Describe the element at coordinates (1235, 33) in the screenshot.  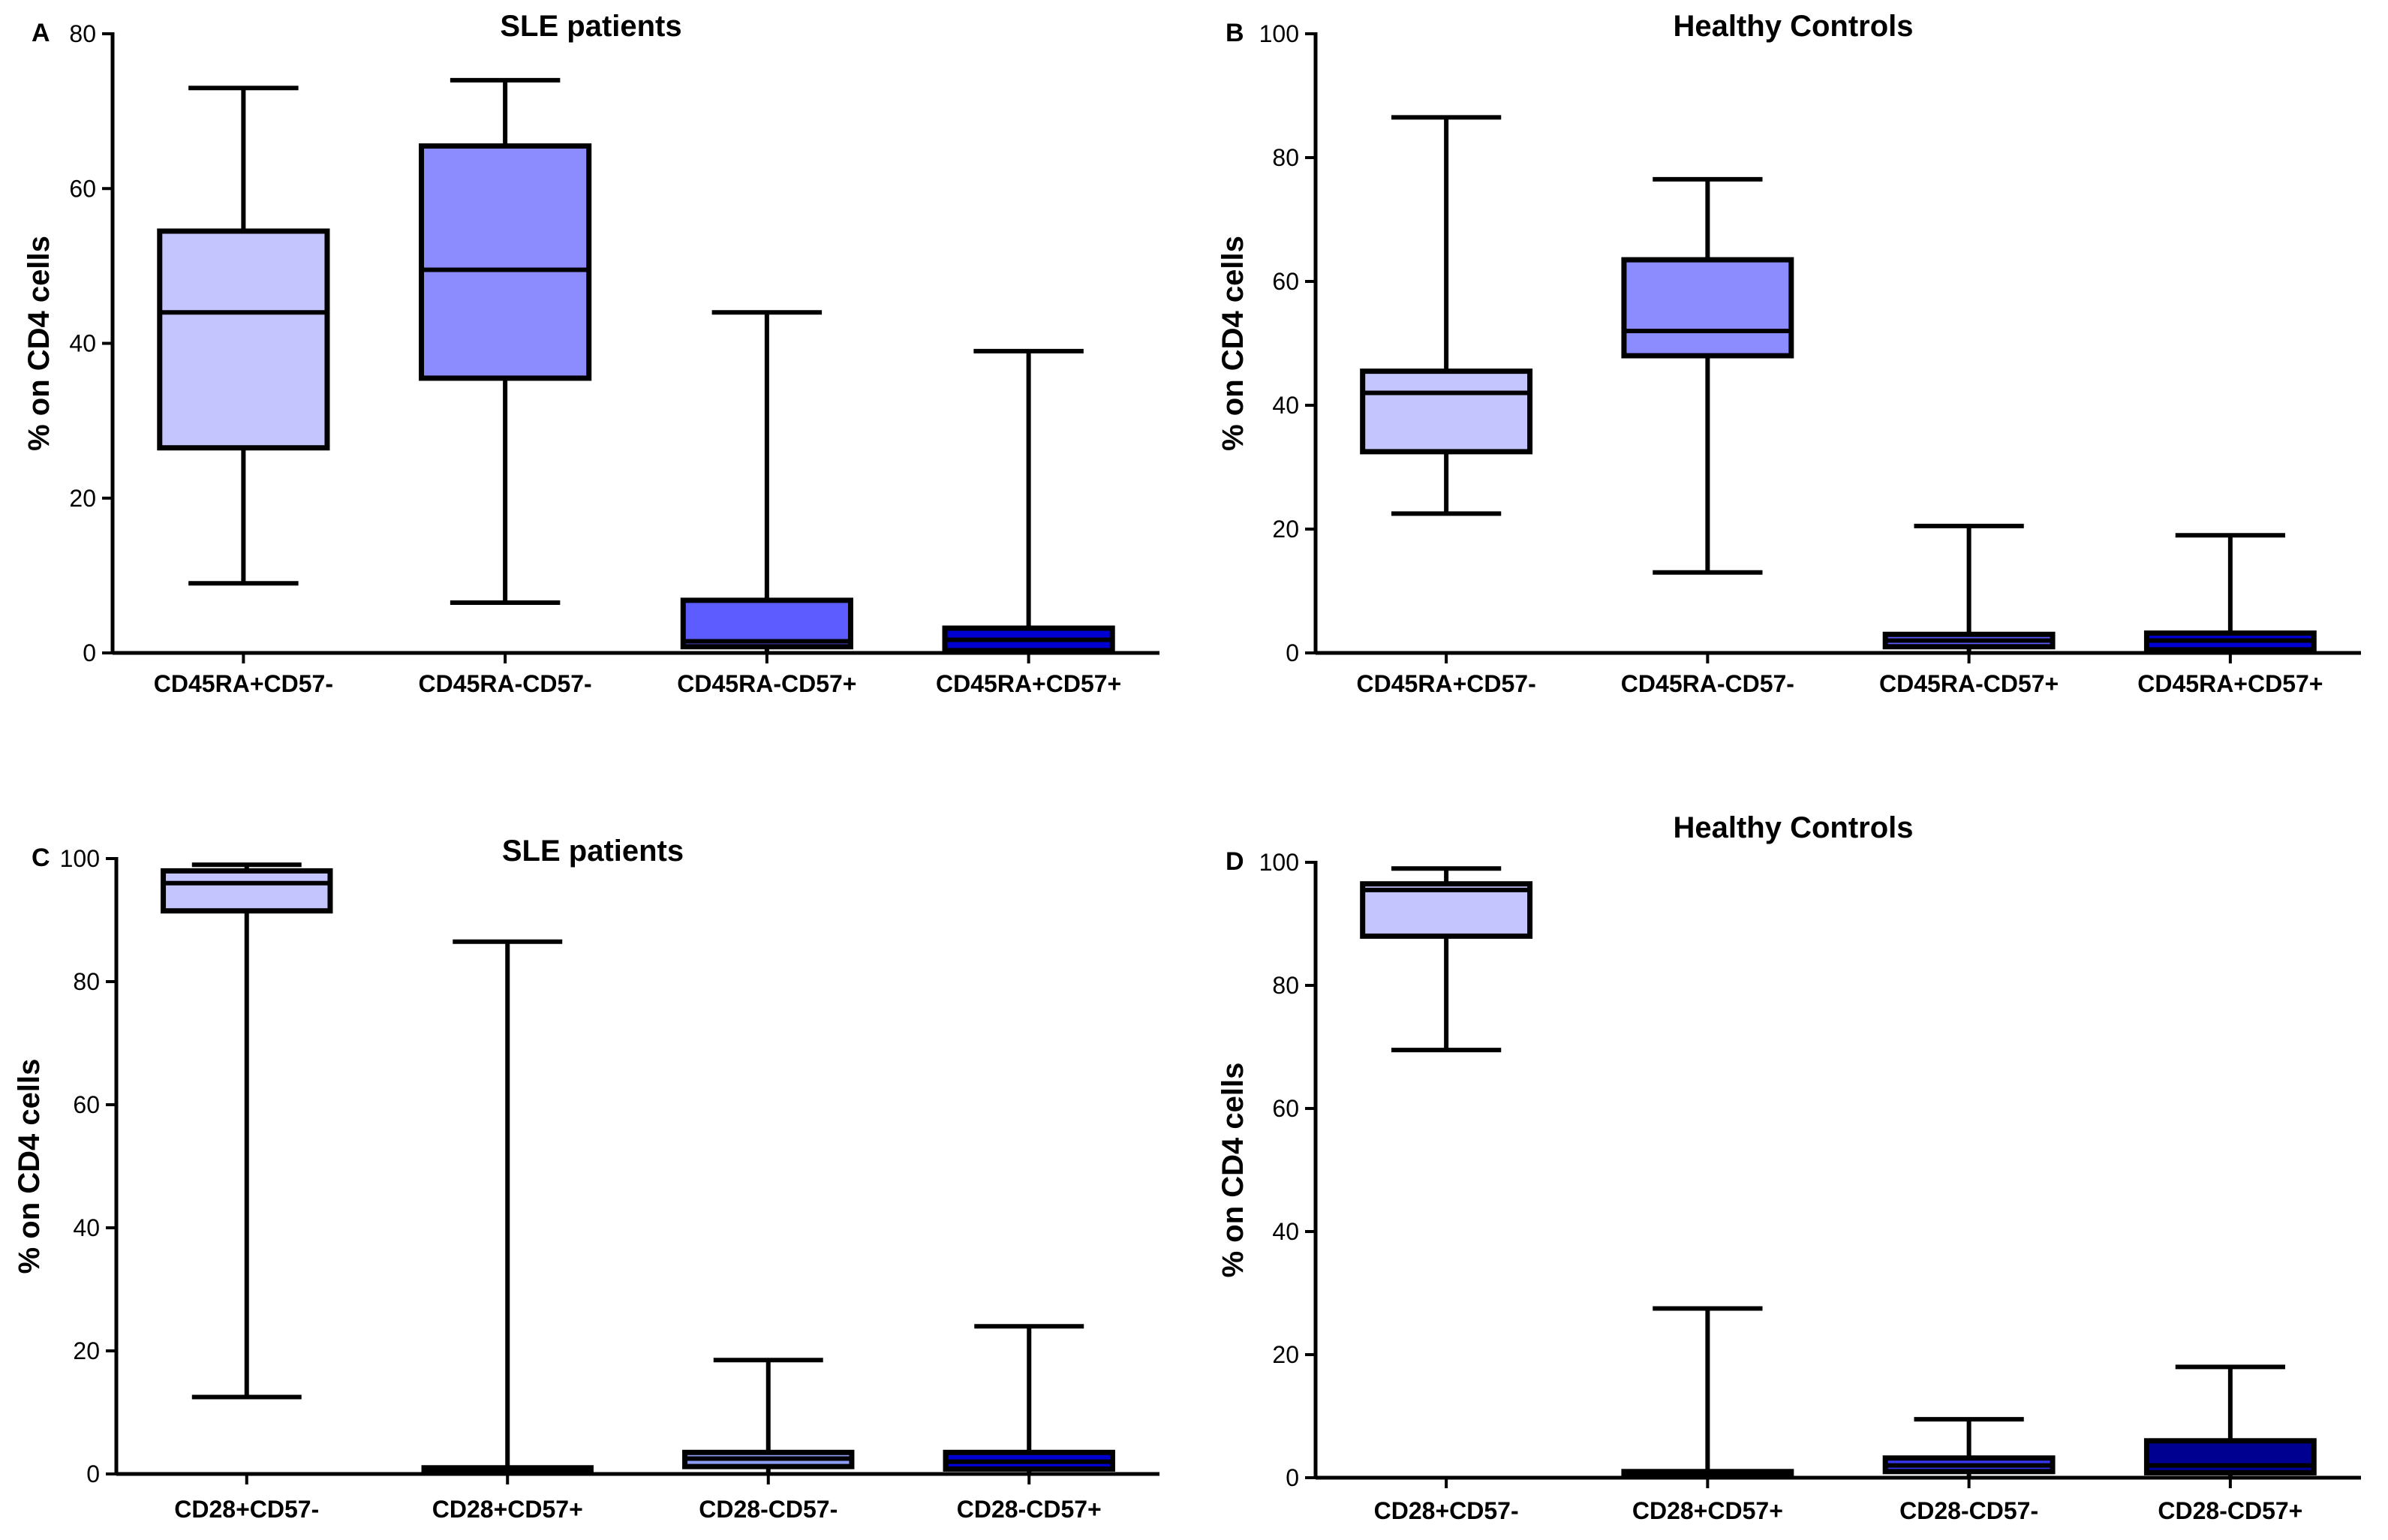
I see `panel-letter: B` at that location.